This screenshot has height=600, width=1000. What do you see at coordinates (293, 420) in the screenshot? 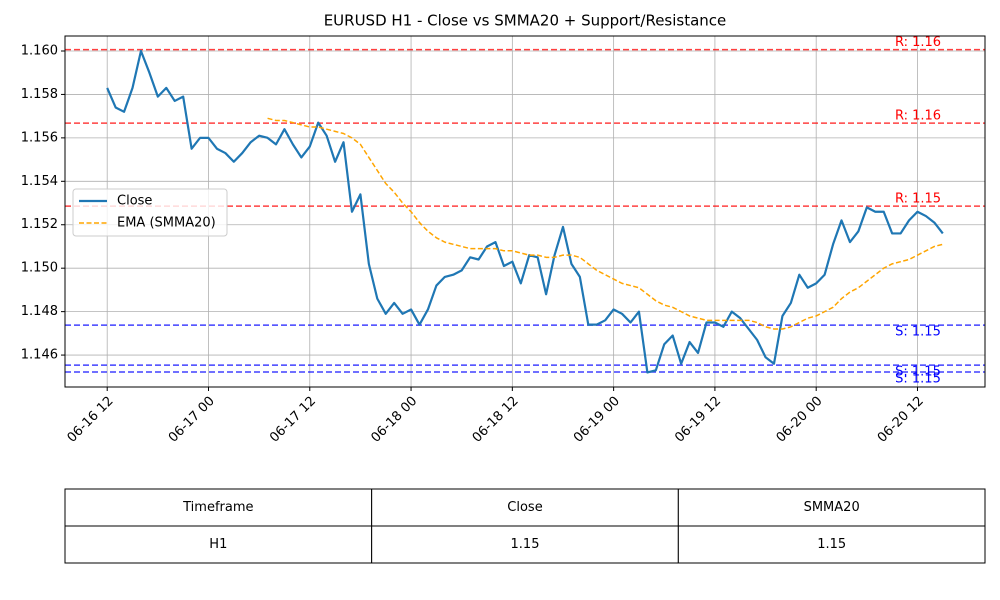
I see `x-tick-label: 06-17 12` at bounding box center [293, 420].